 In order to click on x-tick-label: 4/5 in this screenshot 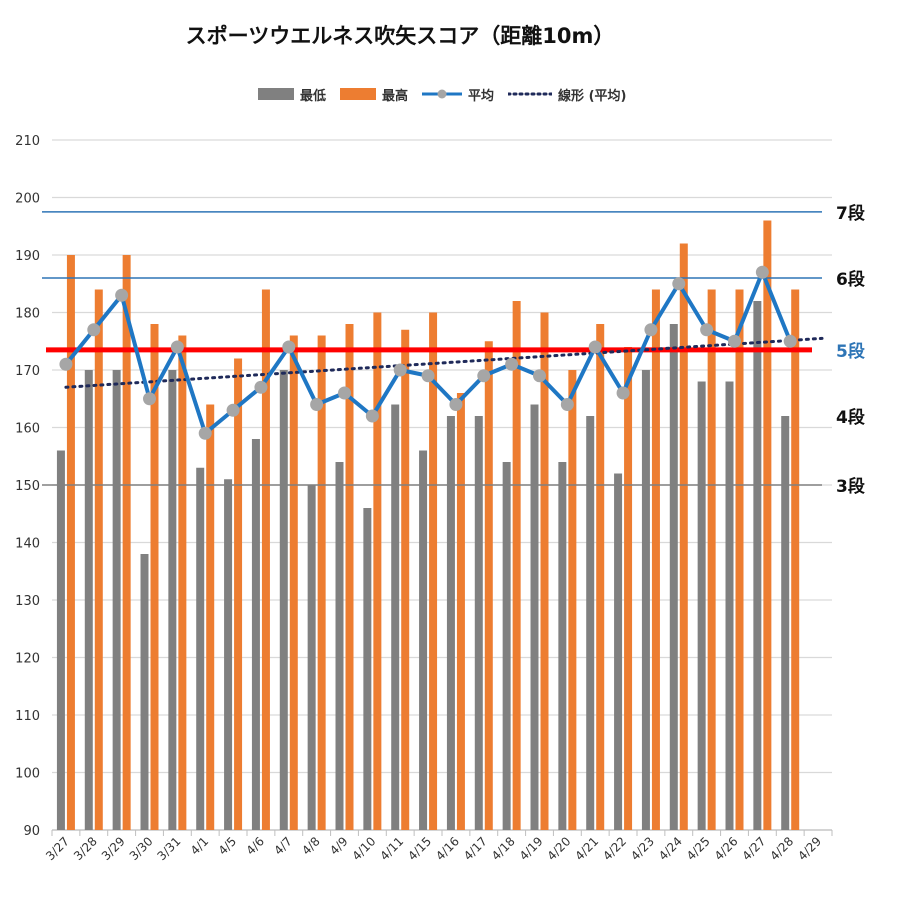, I will do `click(228, 846)`.